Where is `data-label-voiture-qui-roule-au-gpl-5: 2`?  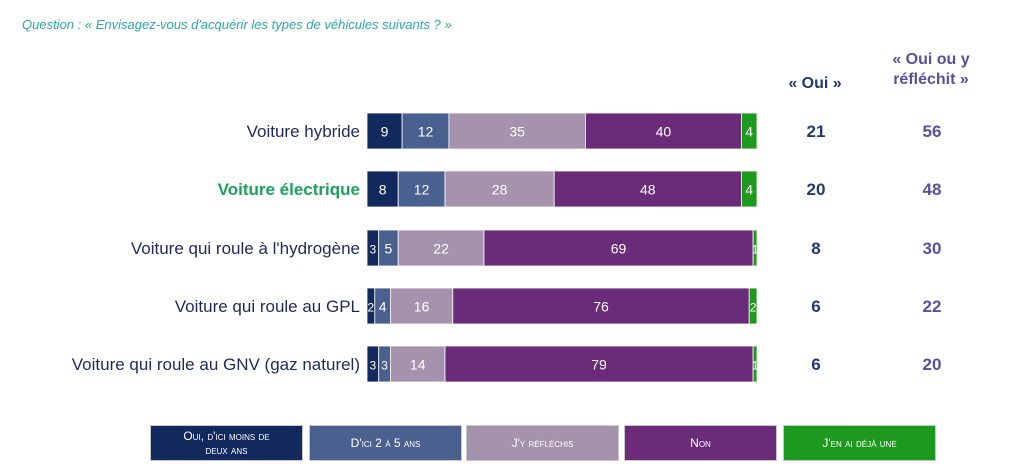 data-label-voiture-qui-roule-au-gpl-5: 2 is located at coordinates (753, 308).